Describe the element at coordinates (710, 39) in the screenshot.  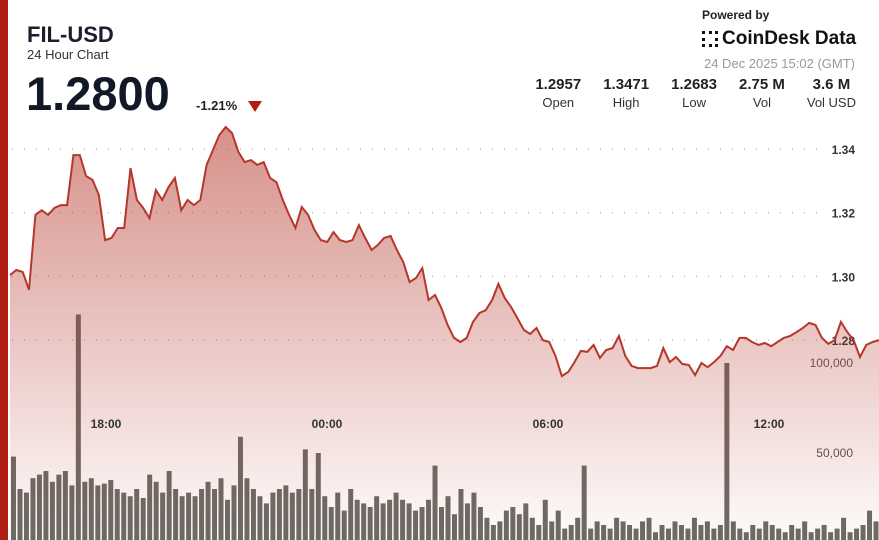
I see `coindesk-logo-icon` at that location.